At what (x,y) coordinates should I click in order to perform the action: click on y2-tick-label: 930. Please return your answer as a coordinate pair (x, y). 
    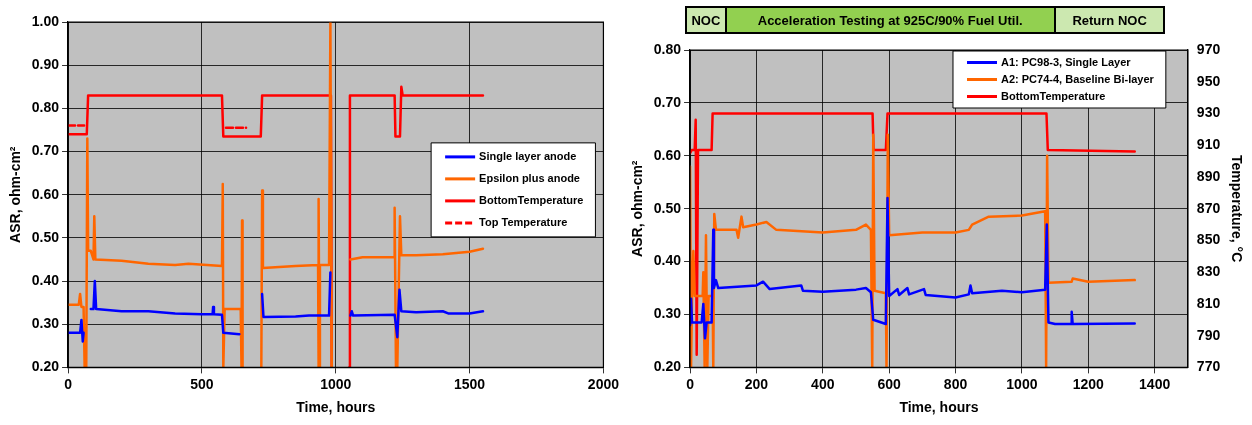
    Looking at the image, I should click on (1208, 112).